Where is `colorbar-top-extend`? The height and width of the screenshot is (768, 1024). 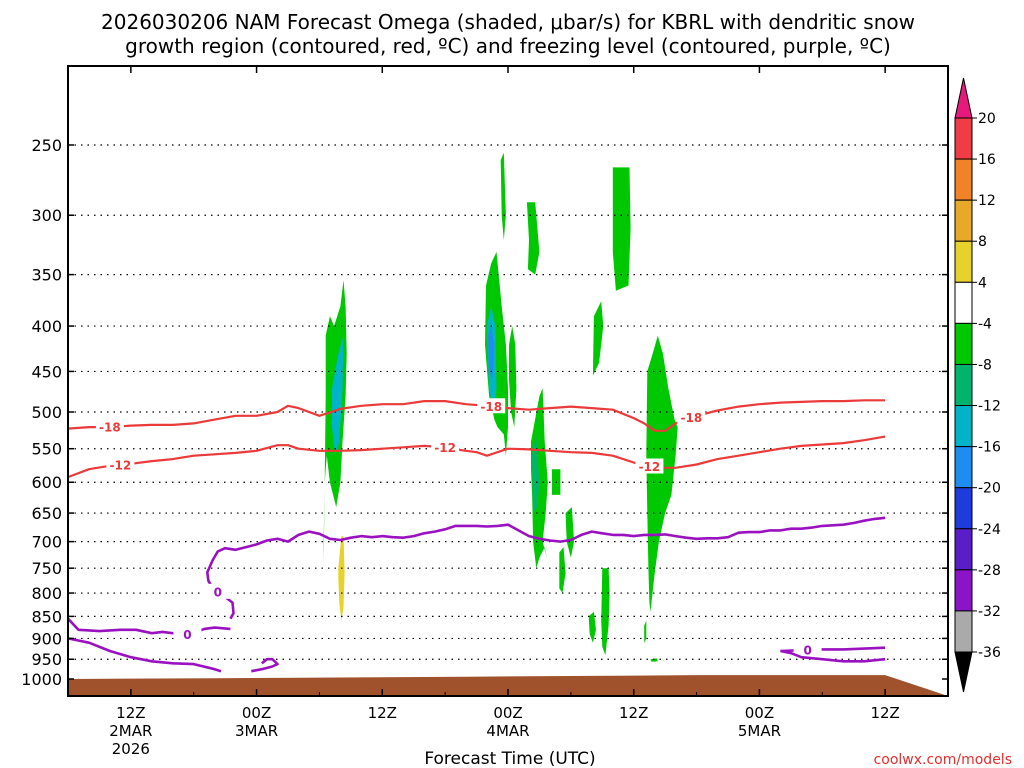
colorbar-top-extend is located at coordinates (963, 98).